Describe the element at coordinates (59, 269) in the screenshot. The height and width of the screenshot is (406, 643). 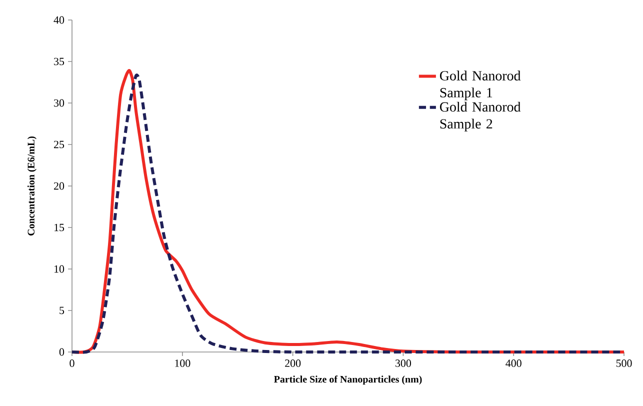
I see `y-tick-label: 10` at that location.